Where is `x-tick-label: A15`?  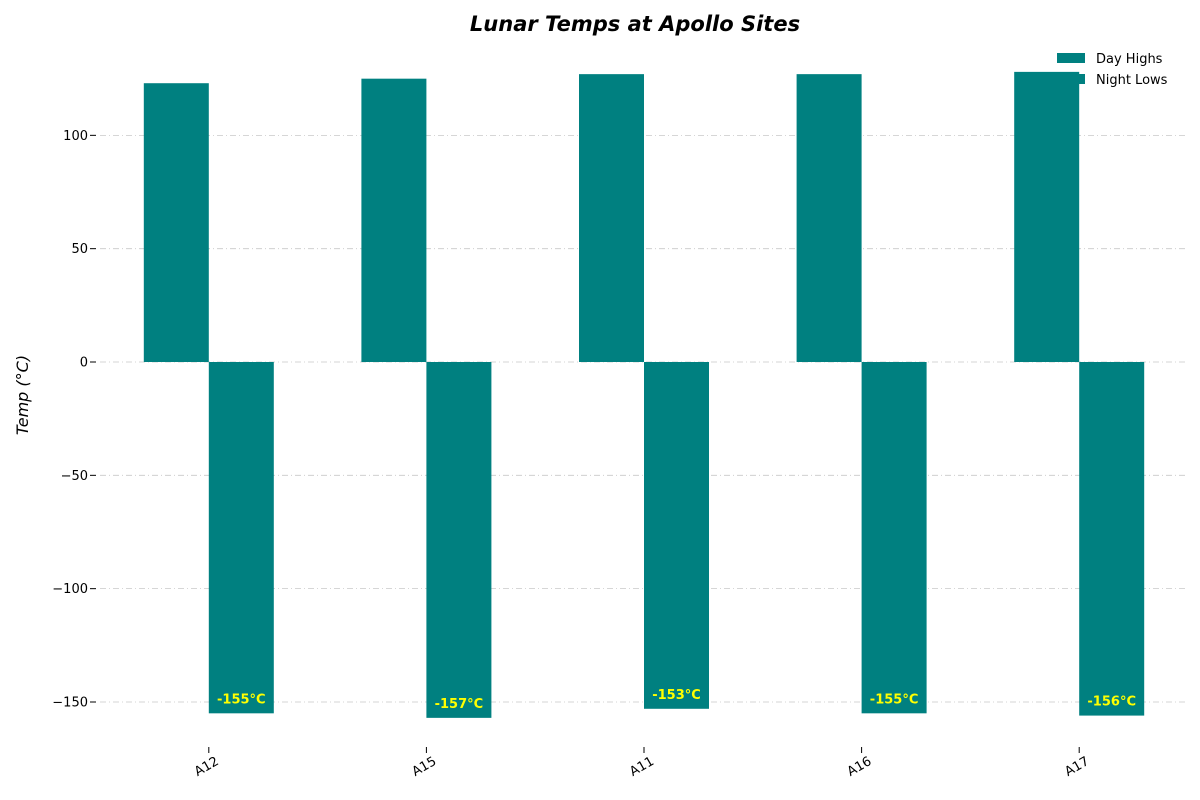 x-tick-label: A15 is located at coordinates (425, 767).